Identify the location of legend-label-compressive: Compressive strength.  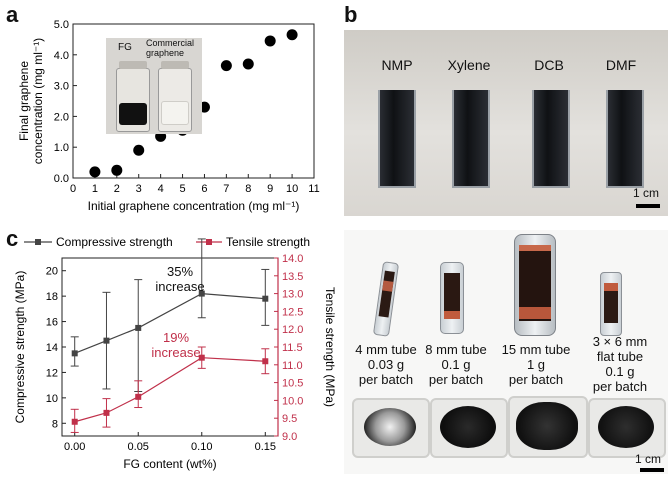
(114, 242).